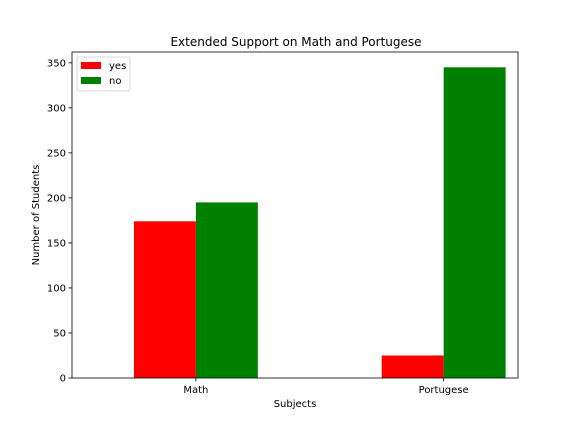 This screenshot has width=576, height=432. Describe the element at coordinates (295, 404) in the screenshot. I see `x-axis-label: Subjects` at that location.